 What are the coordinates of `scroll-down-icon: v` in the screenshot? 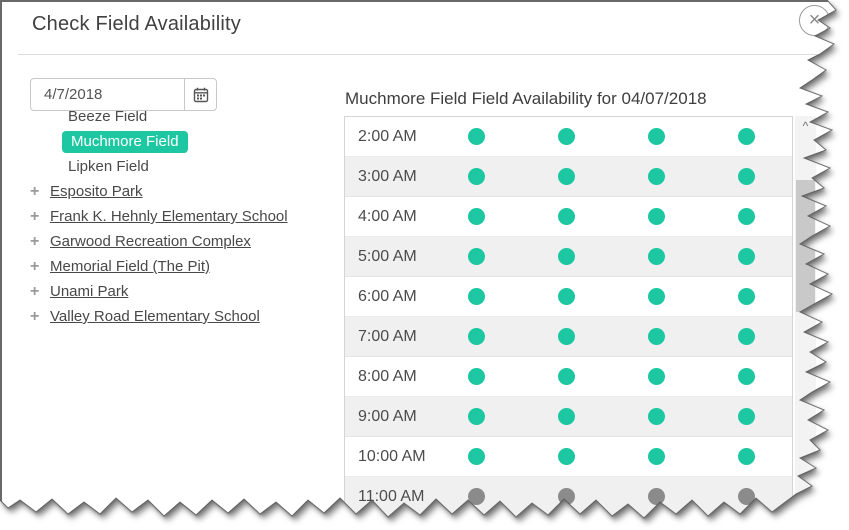 It's located at (805, 505).